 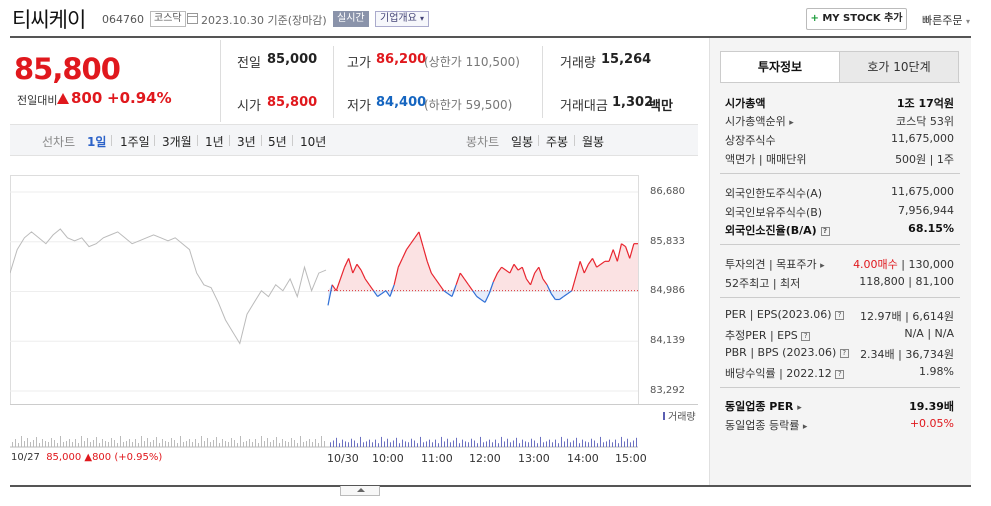 What do you see at coordinates (97, 142) in the screenshot?
I see `period-1d: 1일` at bounding box center [97, 142].